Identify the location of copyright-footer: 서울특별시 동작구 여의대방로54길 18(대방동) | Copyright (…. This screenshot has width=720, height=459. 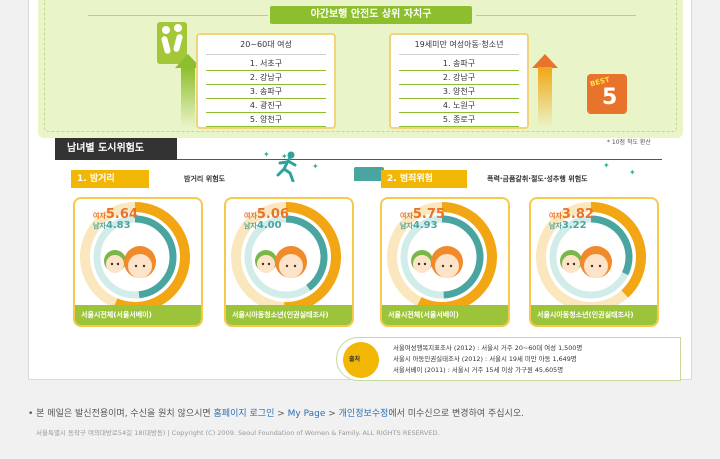
(238, 433).